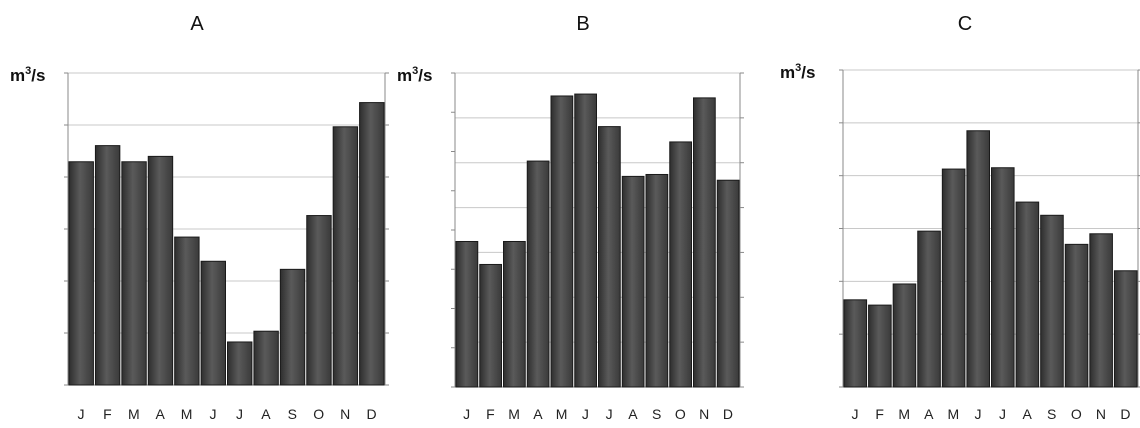  Describe the element at coordinates (197, 24) in the screenshot. I see `chart-title: A` at that location.